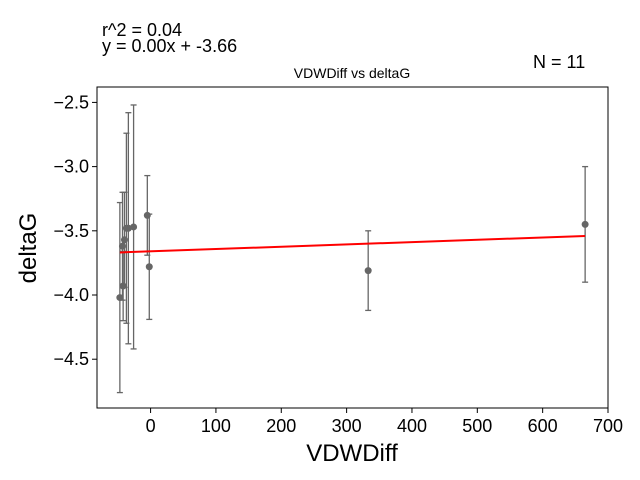 This screenshot has height=480, width=640. I want to click on y-tick-label: −4.5, so click(71, 359).